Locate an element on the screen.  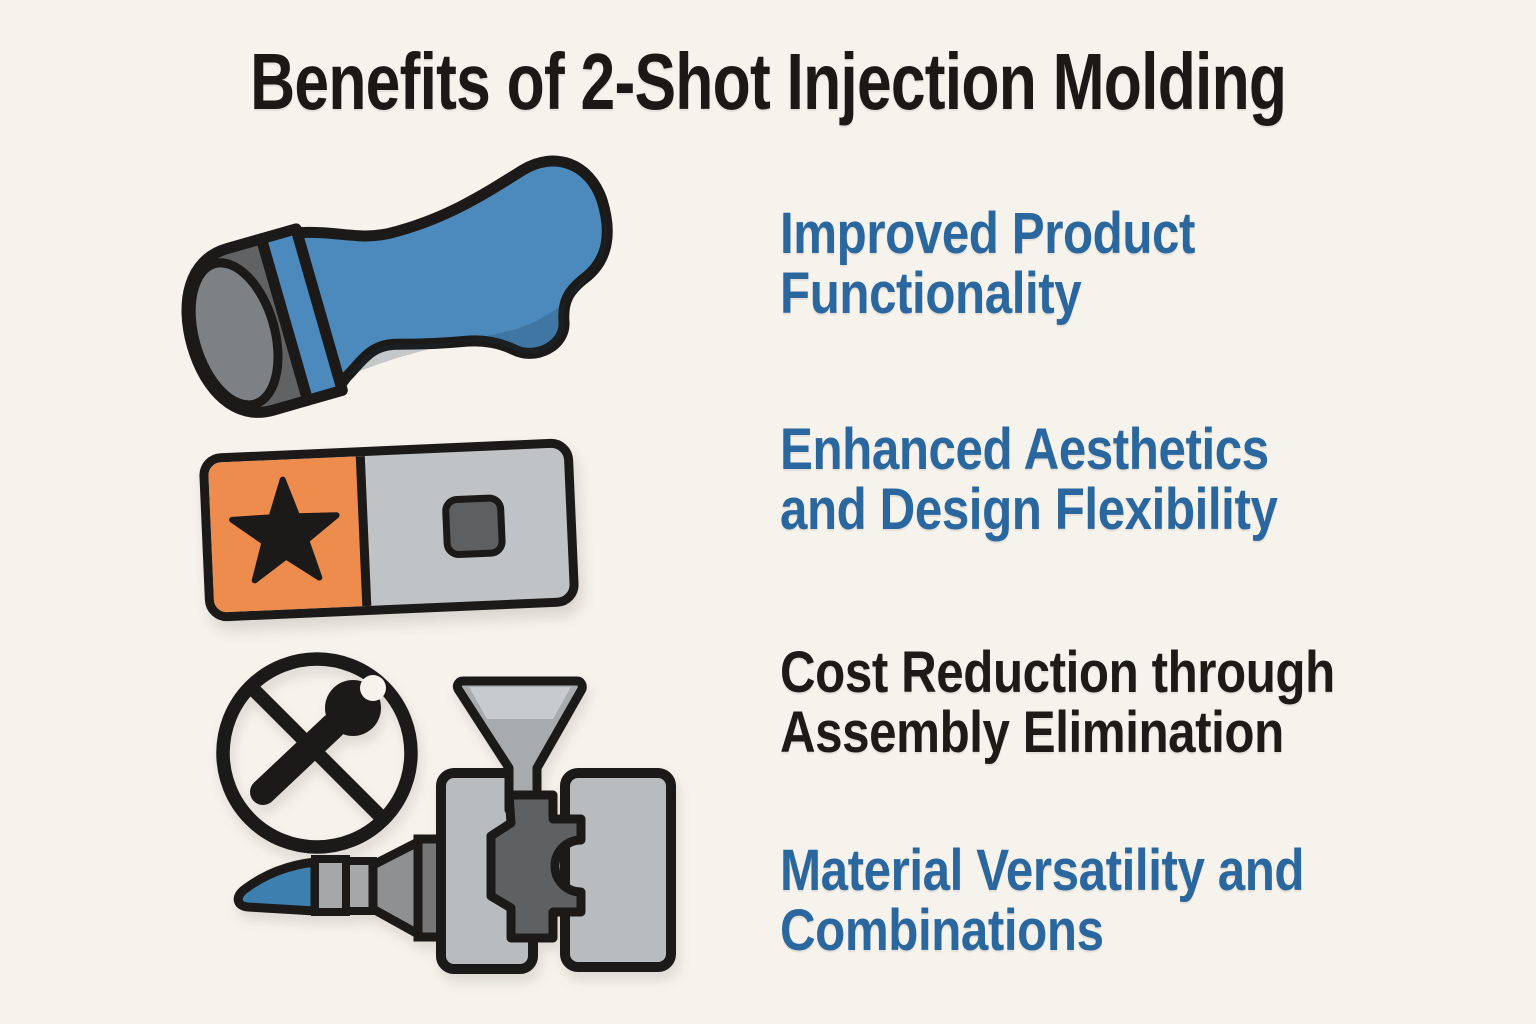
crossed-out-wrench-icon is located at coordinates (318, 740).